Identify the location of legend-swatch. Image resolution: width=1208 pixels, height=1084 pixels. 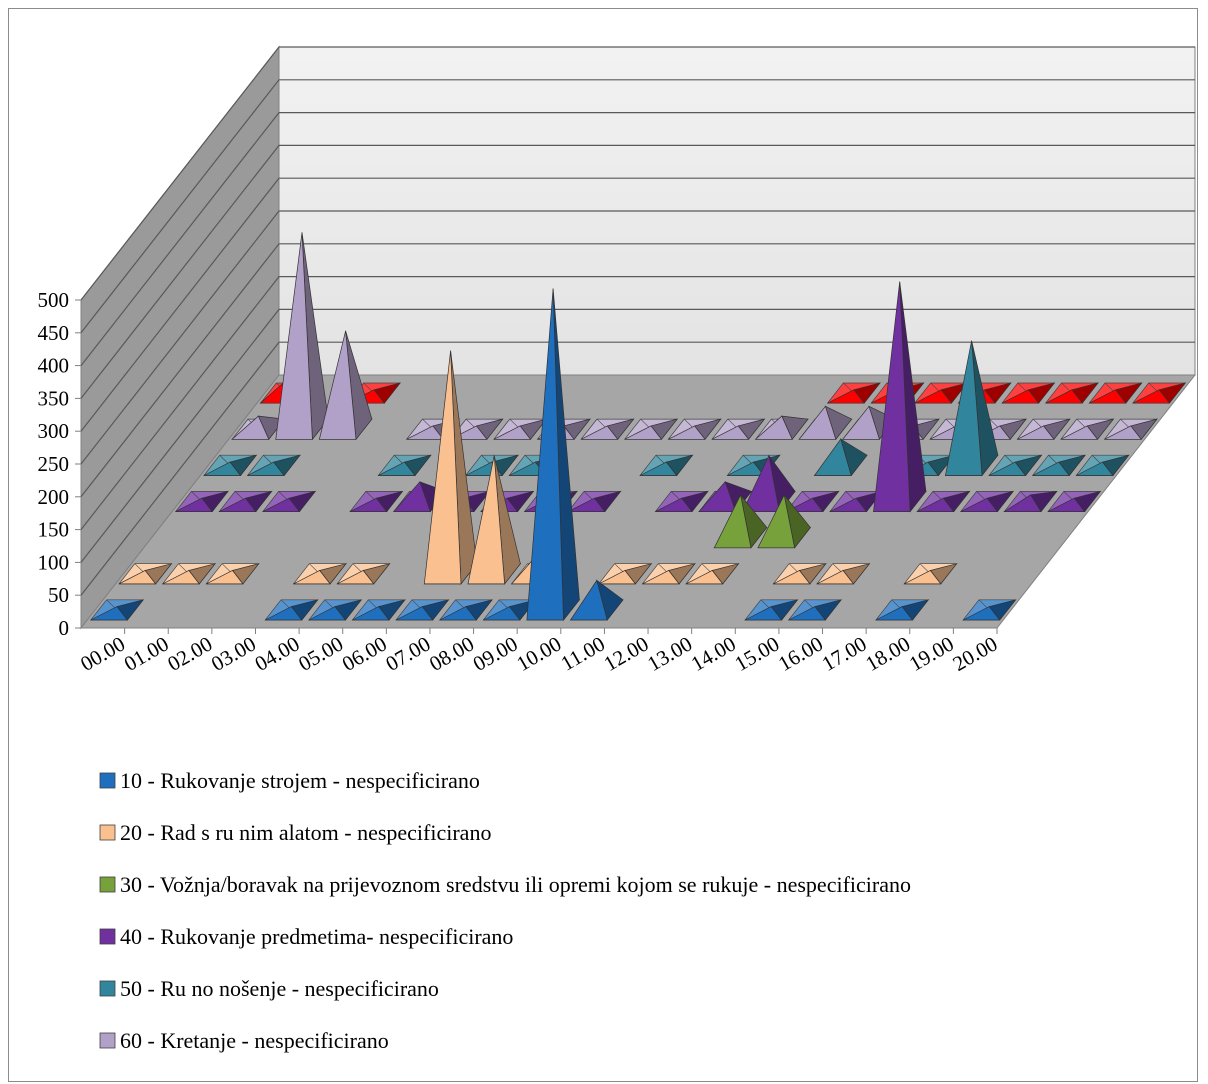
(107, 936).